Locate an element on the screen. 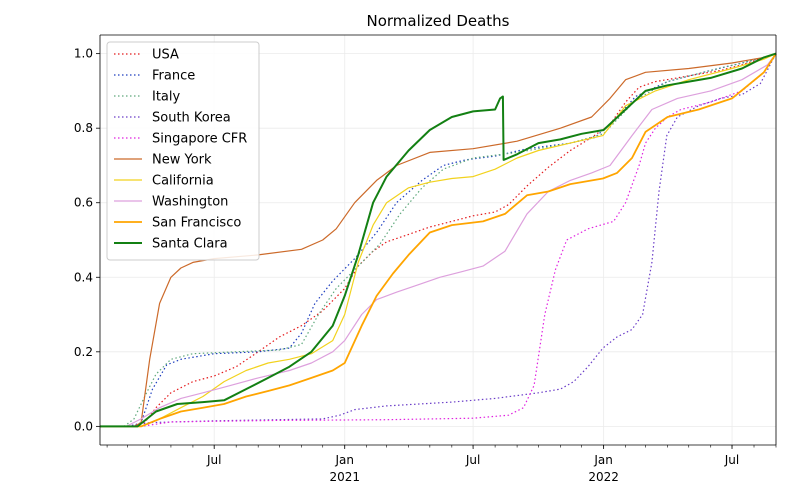 The height and width of the screenshot is (500, 800). legend-label: Washington is located at coordinates (190, 202).